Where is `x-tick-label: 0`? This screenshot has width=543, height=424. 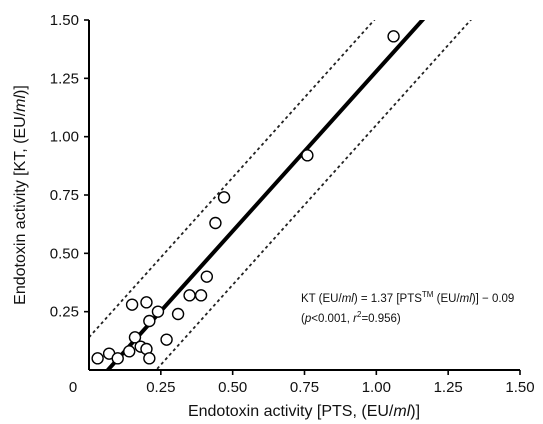
x-tick-label: 0 is located at coordinates (73, 387).